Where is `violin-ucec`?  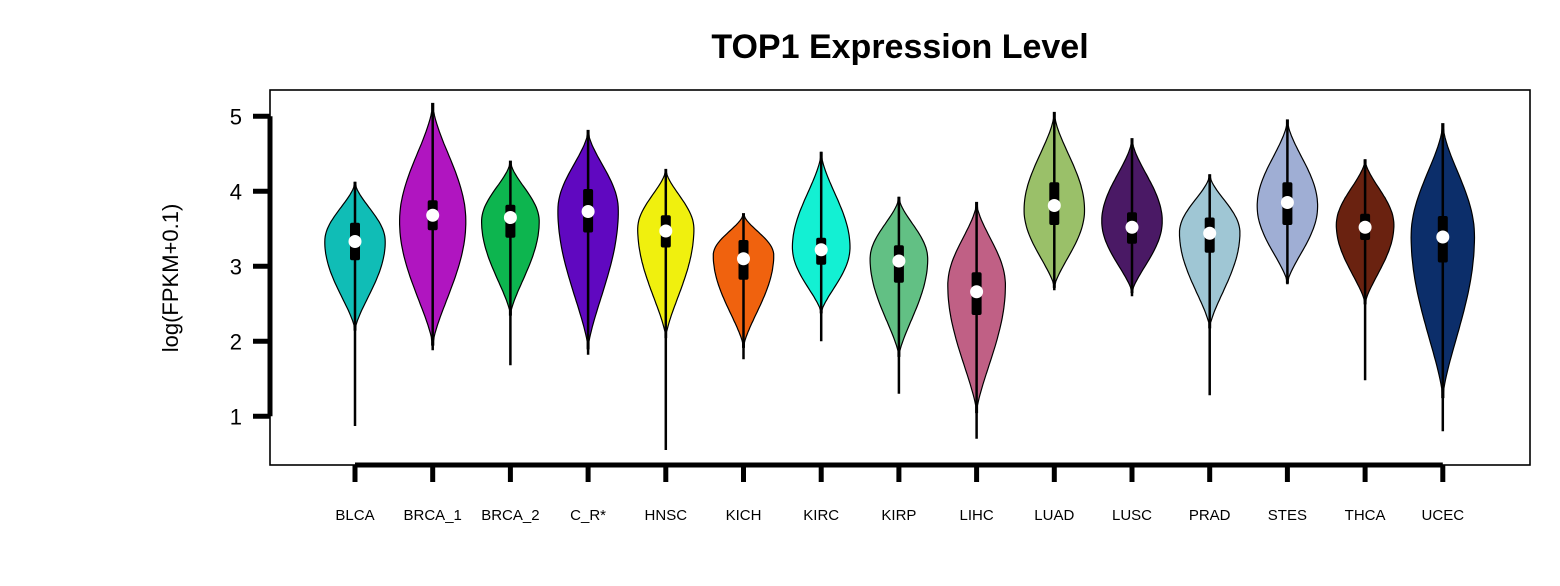
violin-ucec is located at coordinates (1443, 277).